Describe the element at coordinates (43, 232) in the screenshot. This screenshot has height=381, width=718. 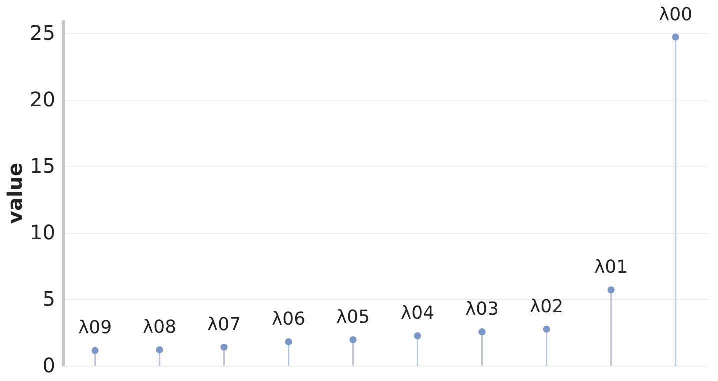
I see `y-tick-label: 10` at that location.